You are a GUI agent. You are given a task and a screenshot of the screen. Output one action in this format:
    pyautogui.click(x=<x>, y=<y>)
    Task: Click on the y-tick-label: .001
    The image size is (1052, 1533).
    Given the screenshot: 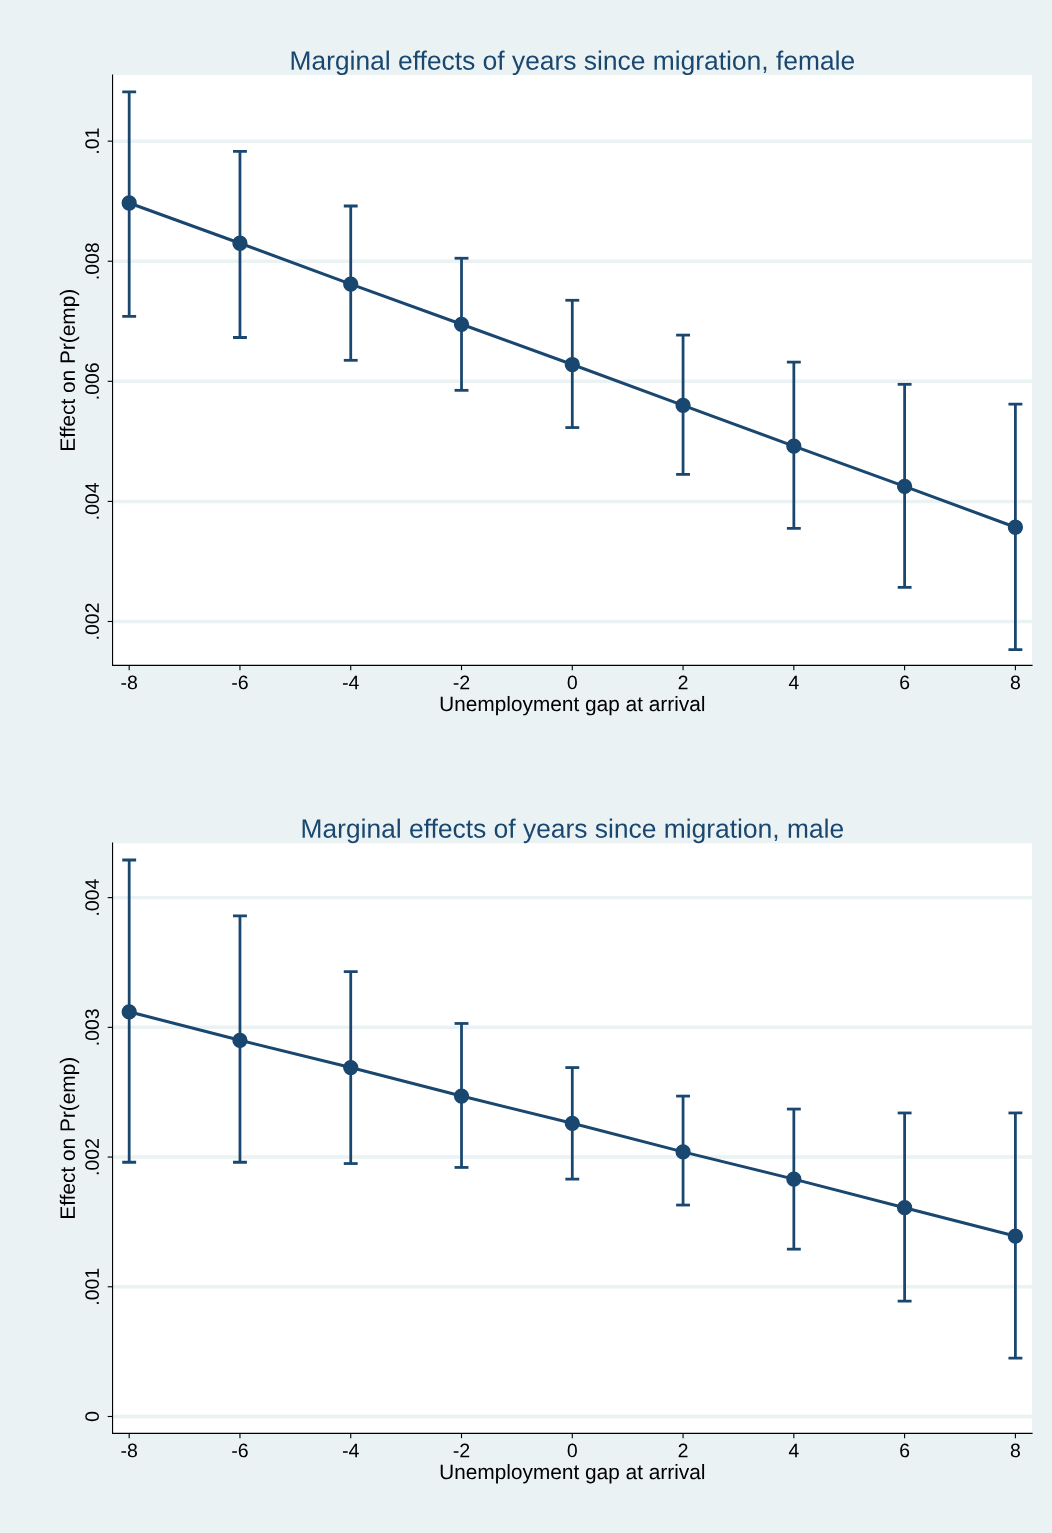 What is the action you would take?
    pyautogui.click(x=92, y=1286)
    